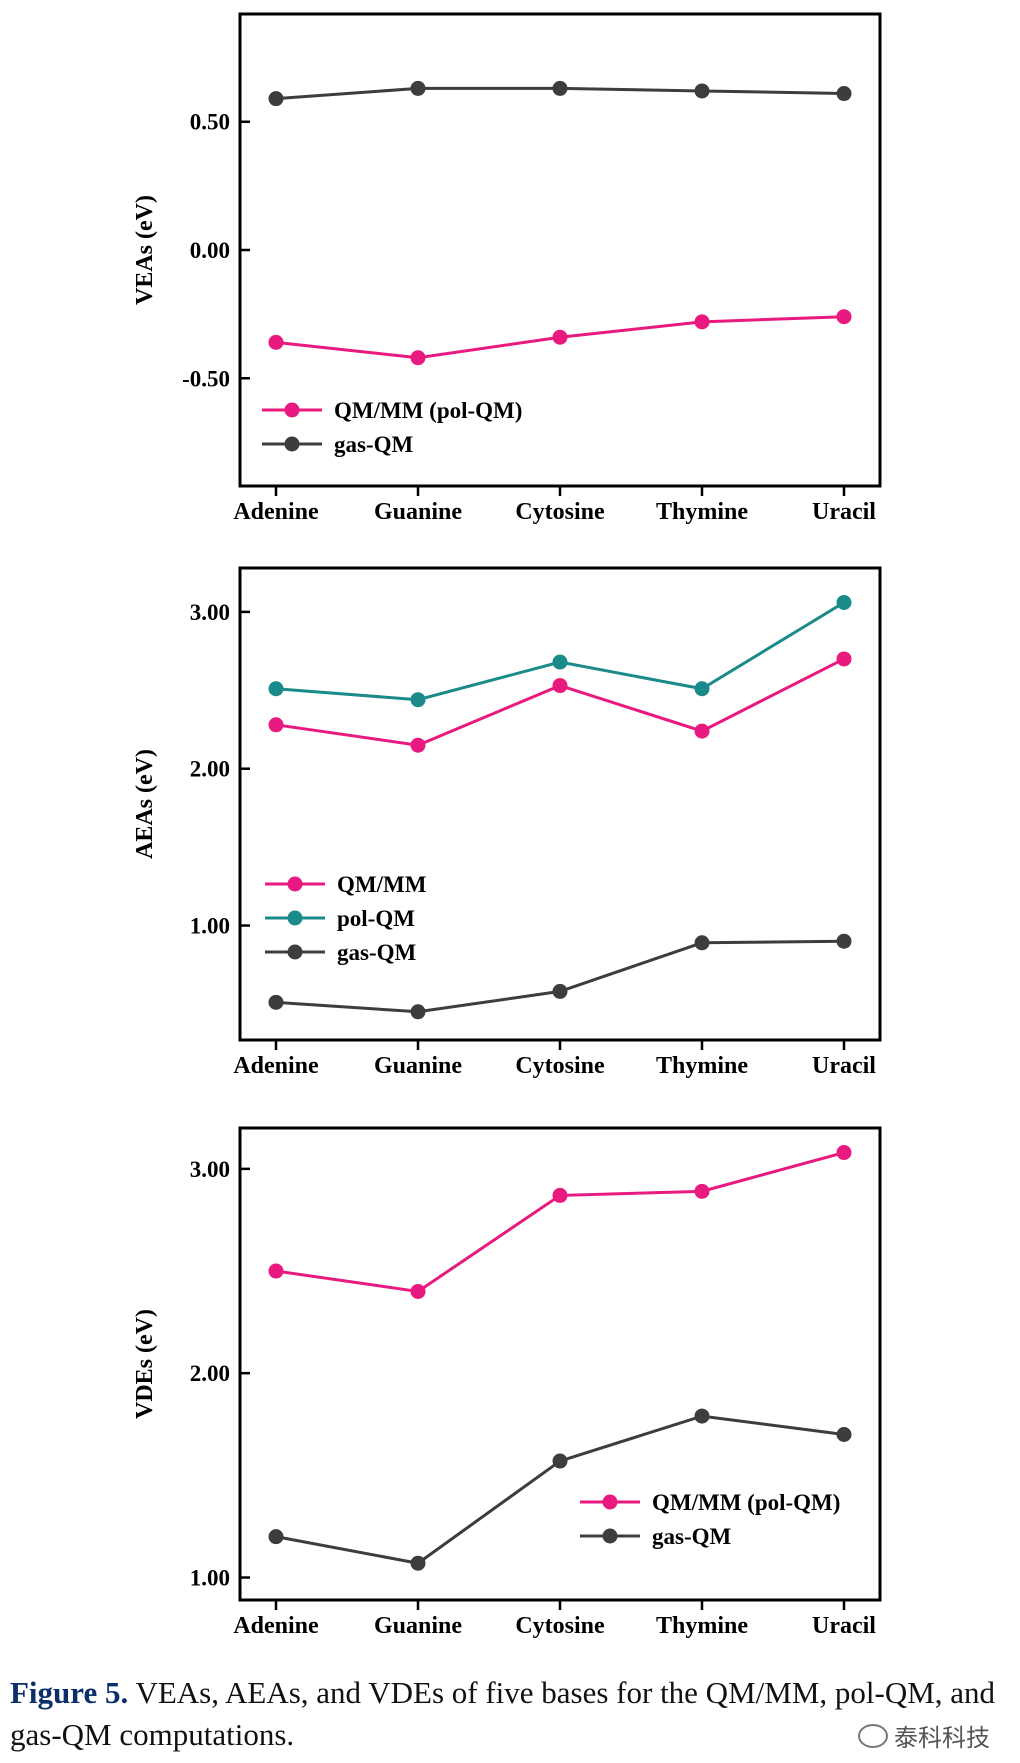 The width and height of the screenshot is (1020, 1763). Describe the element at coordinates (382, 884) in the screenshot. I see `legend-label: QM/MM` at that location.